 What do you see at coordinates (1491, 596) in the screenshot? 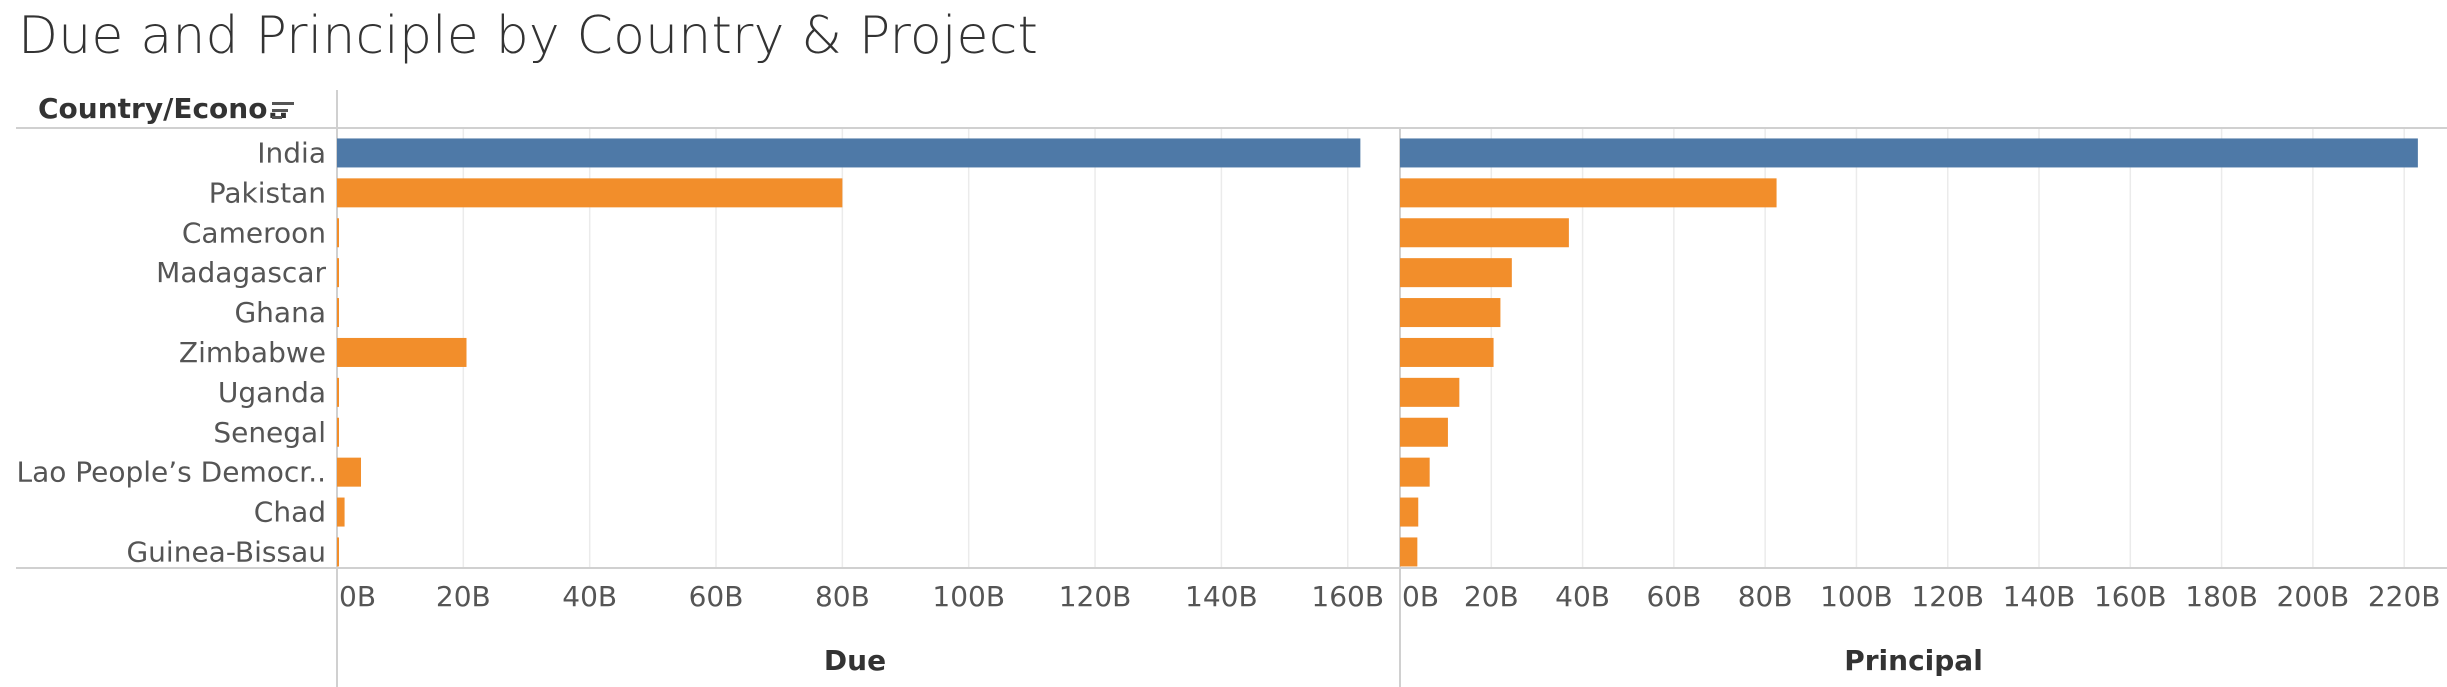
I see `tick-label-principal-1: 20B` at bounding box center [1491, 596].